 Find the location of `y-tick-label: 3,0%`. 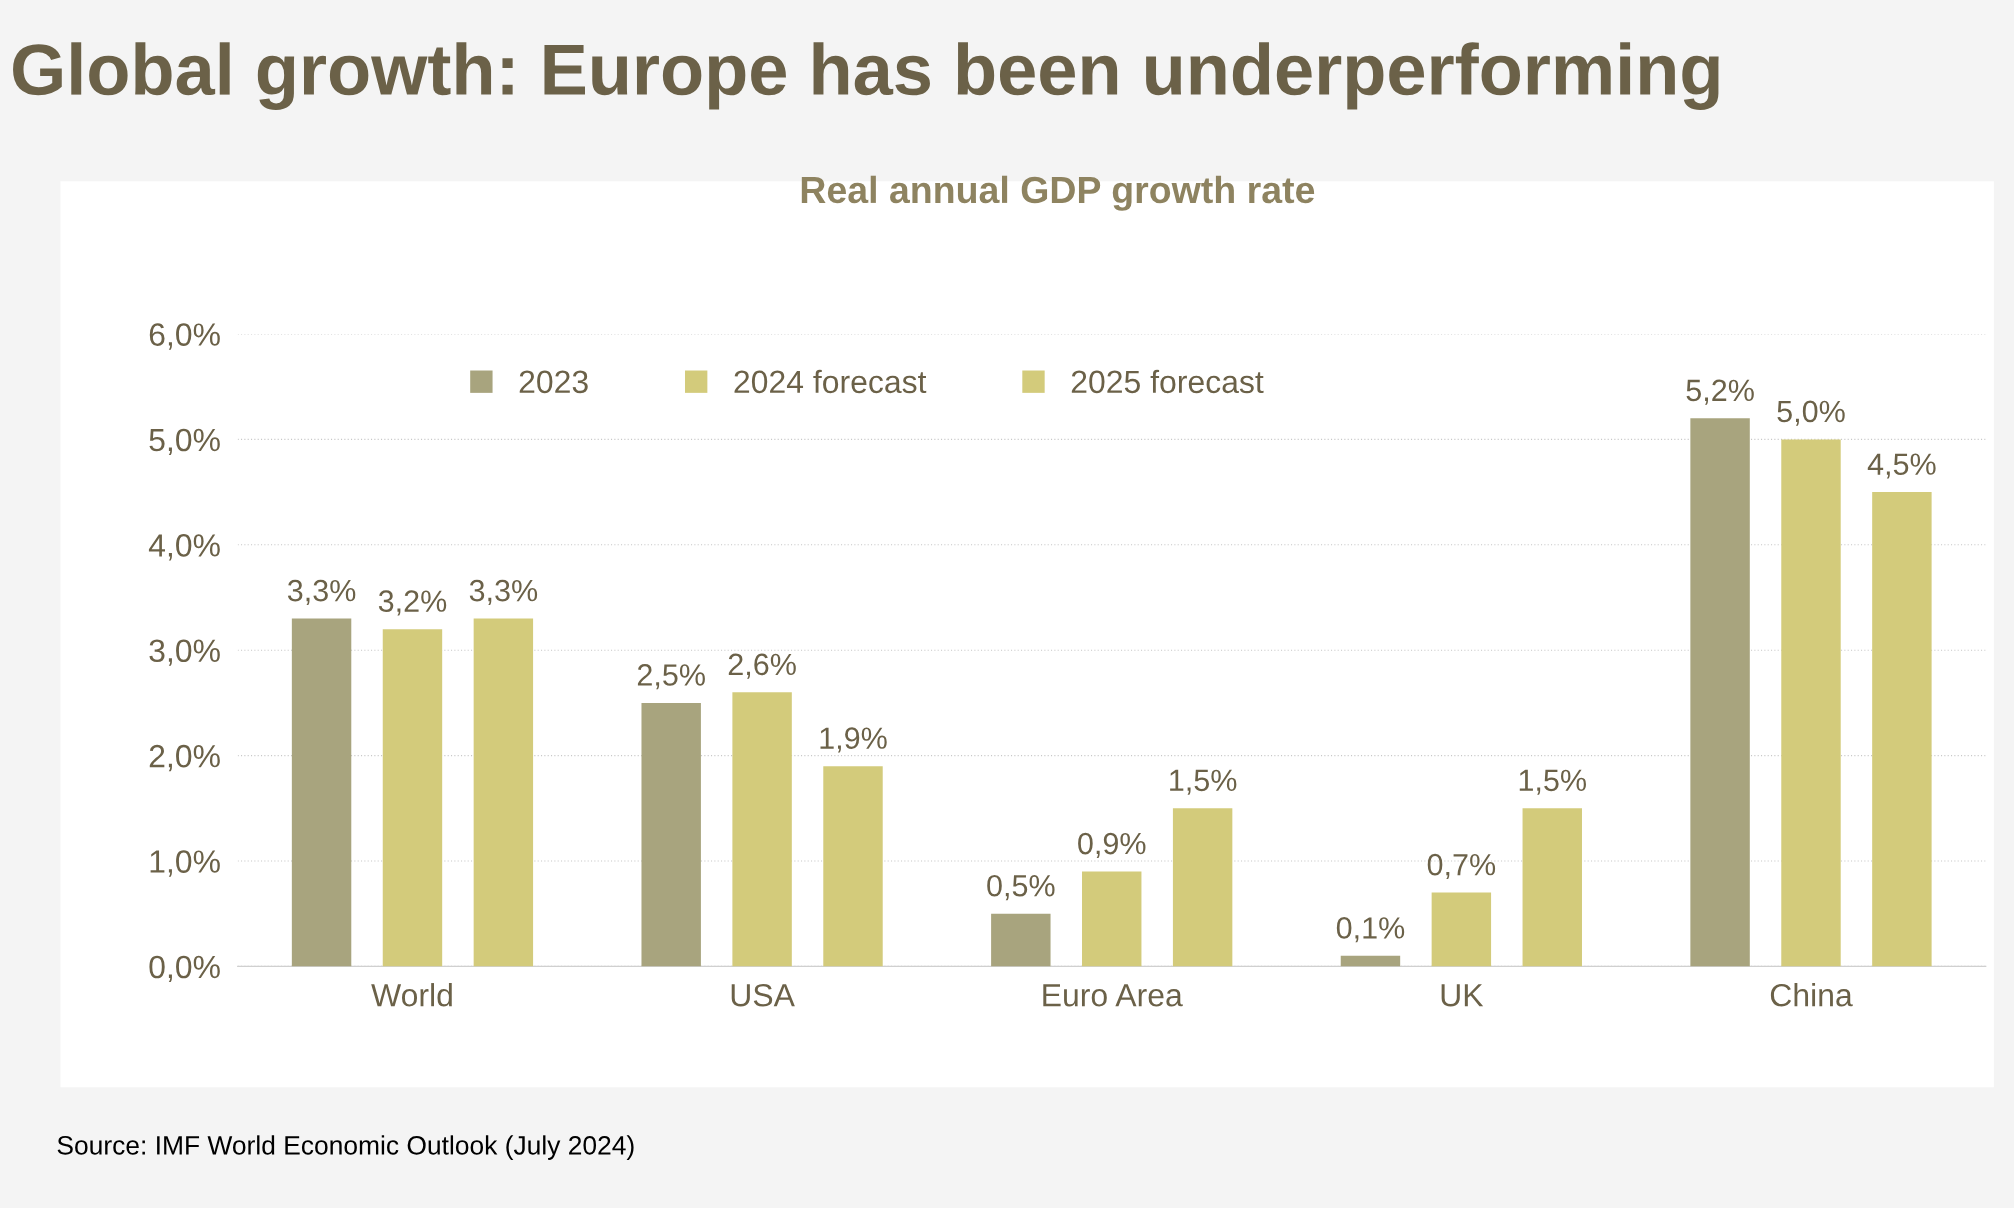

y-tick-label: 3,0% is located at coordinates (184, 652).